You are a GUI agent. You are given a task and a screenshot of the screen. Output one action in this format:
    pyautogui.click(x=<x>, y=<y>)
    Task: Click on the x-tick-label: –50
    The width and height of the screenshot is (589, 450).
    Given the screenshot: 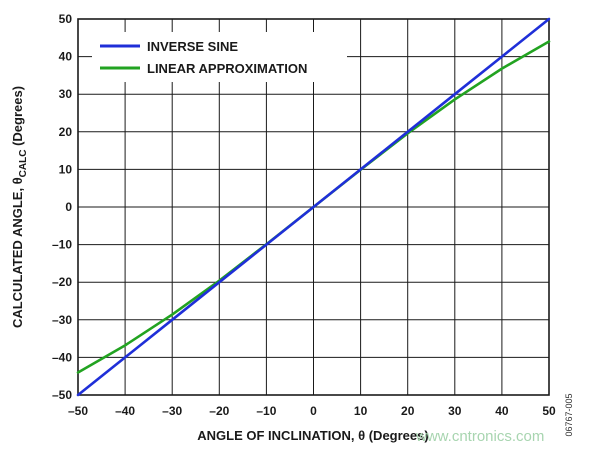 What is the action you would take?
    pyautogui.click(x=78, y=411)
    